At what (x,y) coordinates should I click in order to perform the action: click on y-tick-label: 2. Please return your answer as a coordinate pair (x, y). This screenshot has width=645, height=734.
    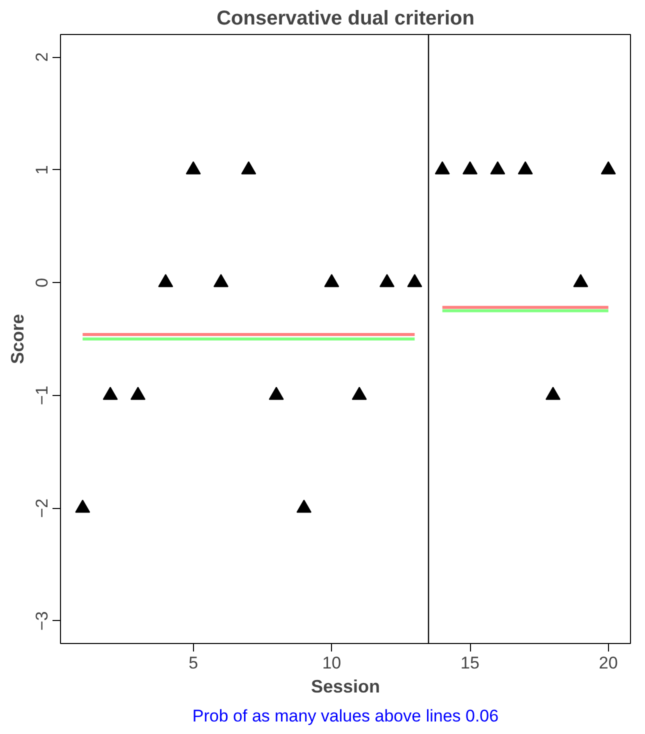
    Looking at the image, I should click on (42, 57).